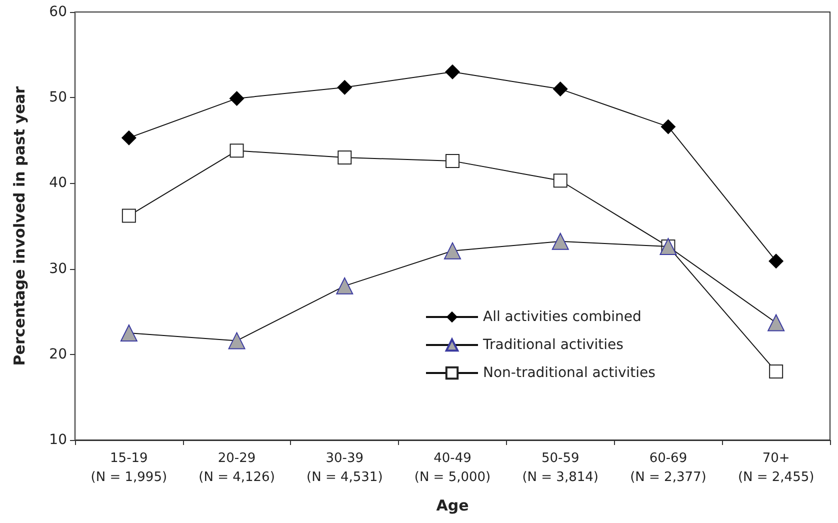 The width and height of the screenshot is (838, 523). What do you see at coordinates (553, 345) in the screenshot?
I see `legend-label: Traditional activities` at bounding box center [553, 345].